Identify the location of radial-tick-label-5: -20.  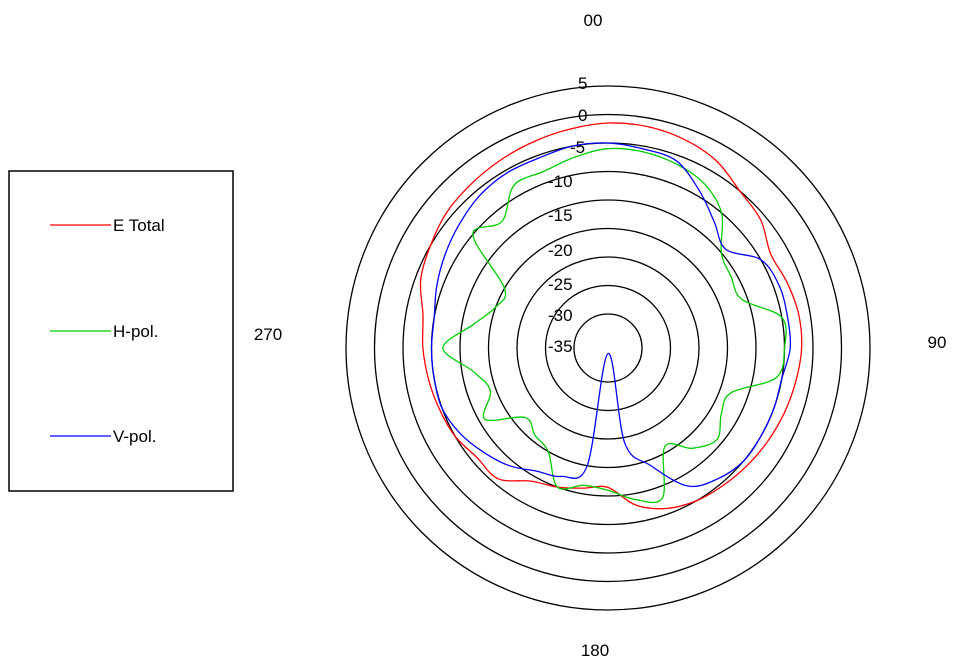
(560, 250).